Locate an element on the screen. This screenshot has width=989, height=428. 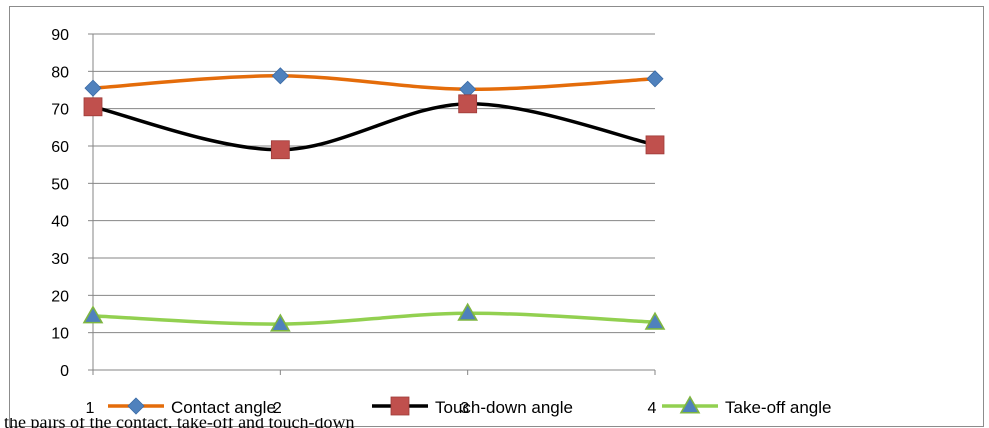
y-tick-label-40: 40 is located at coordinates (60, 222).